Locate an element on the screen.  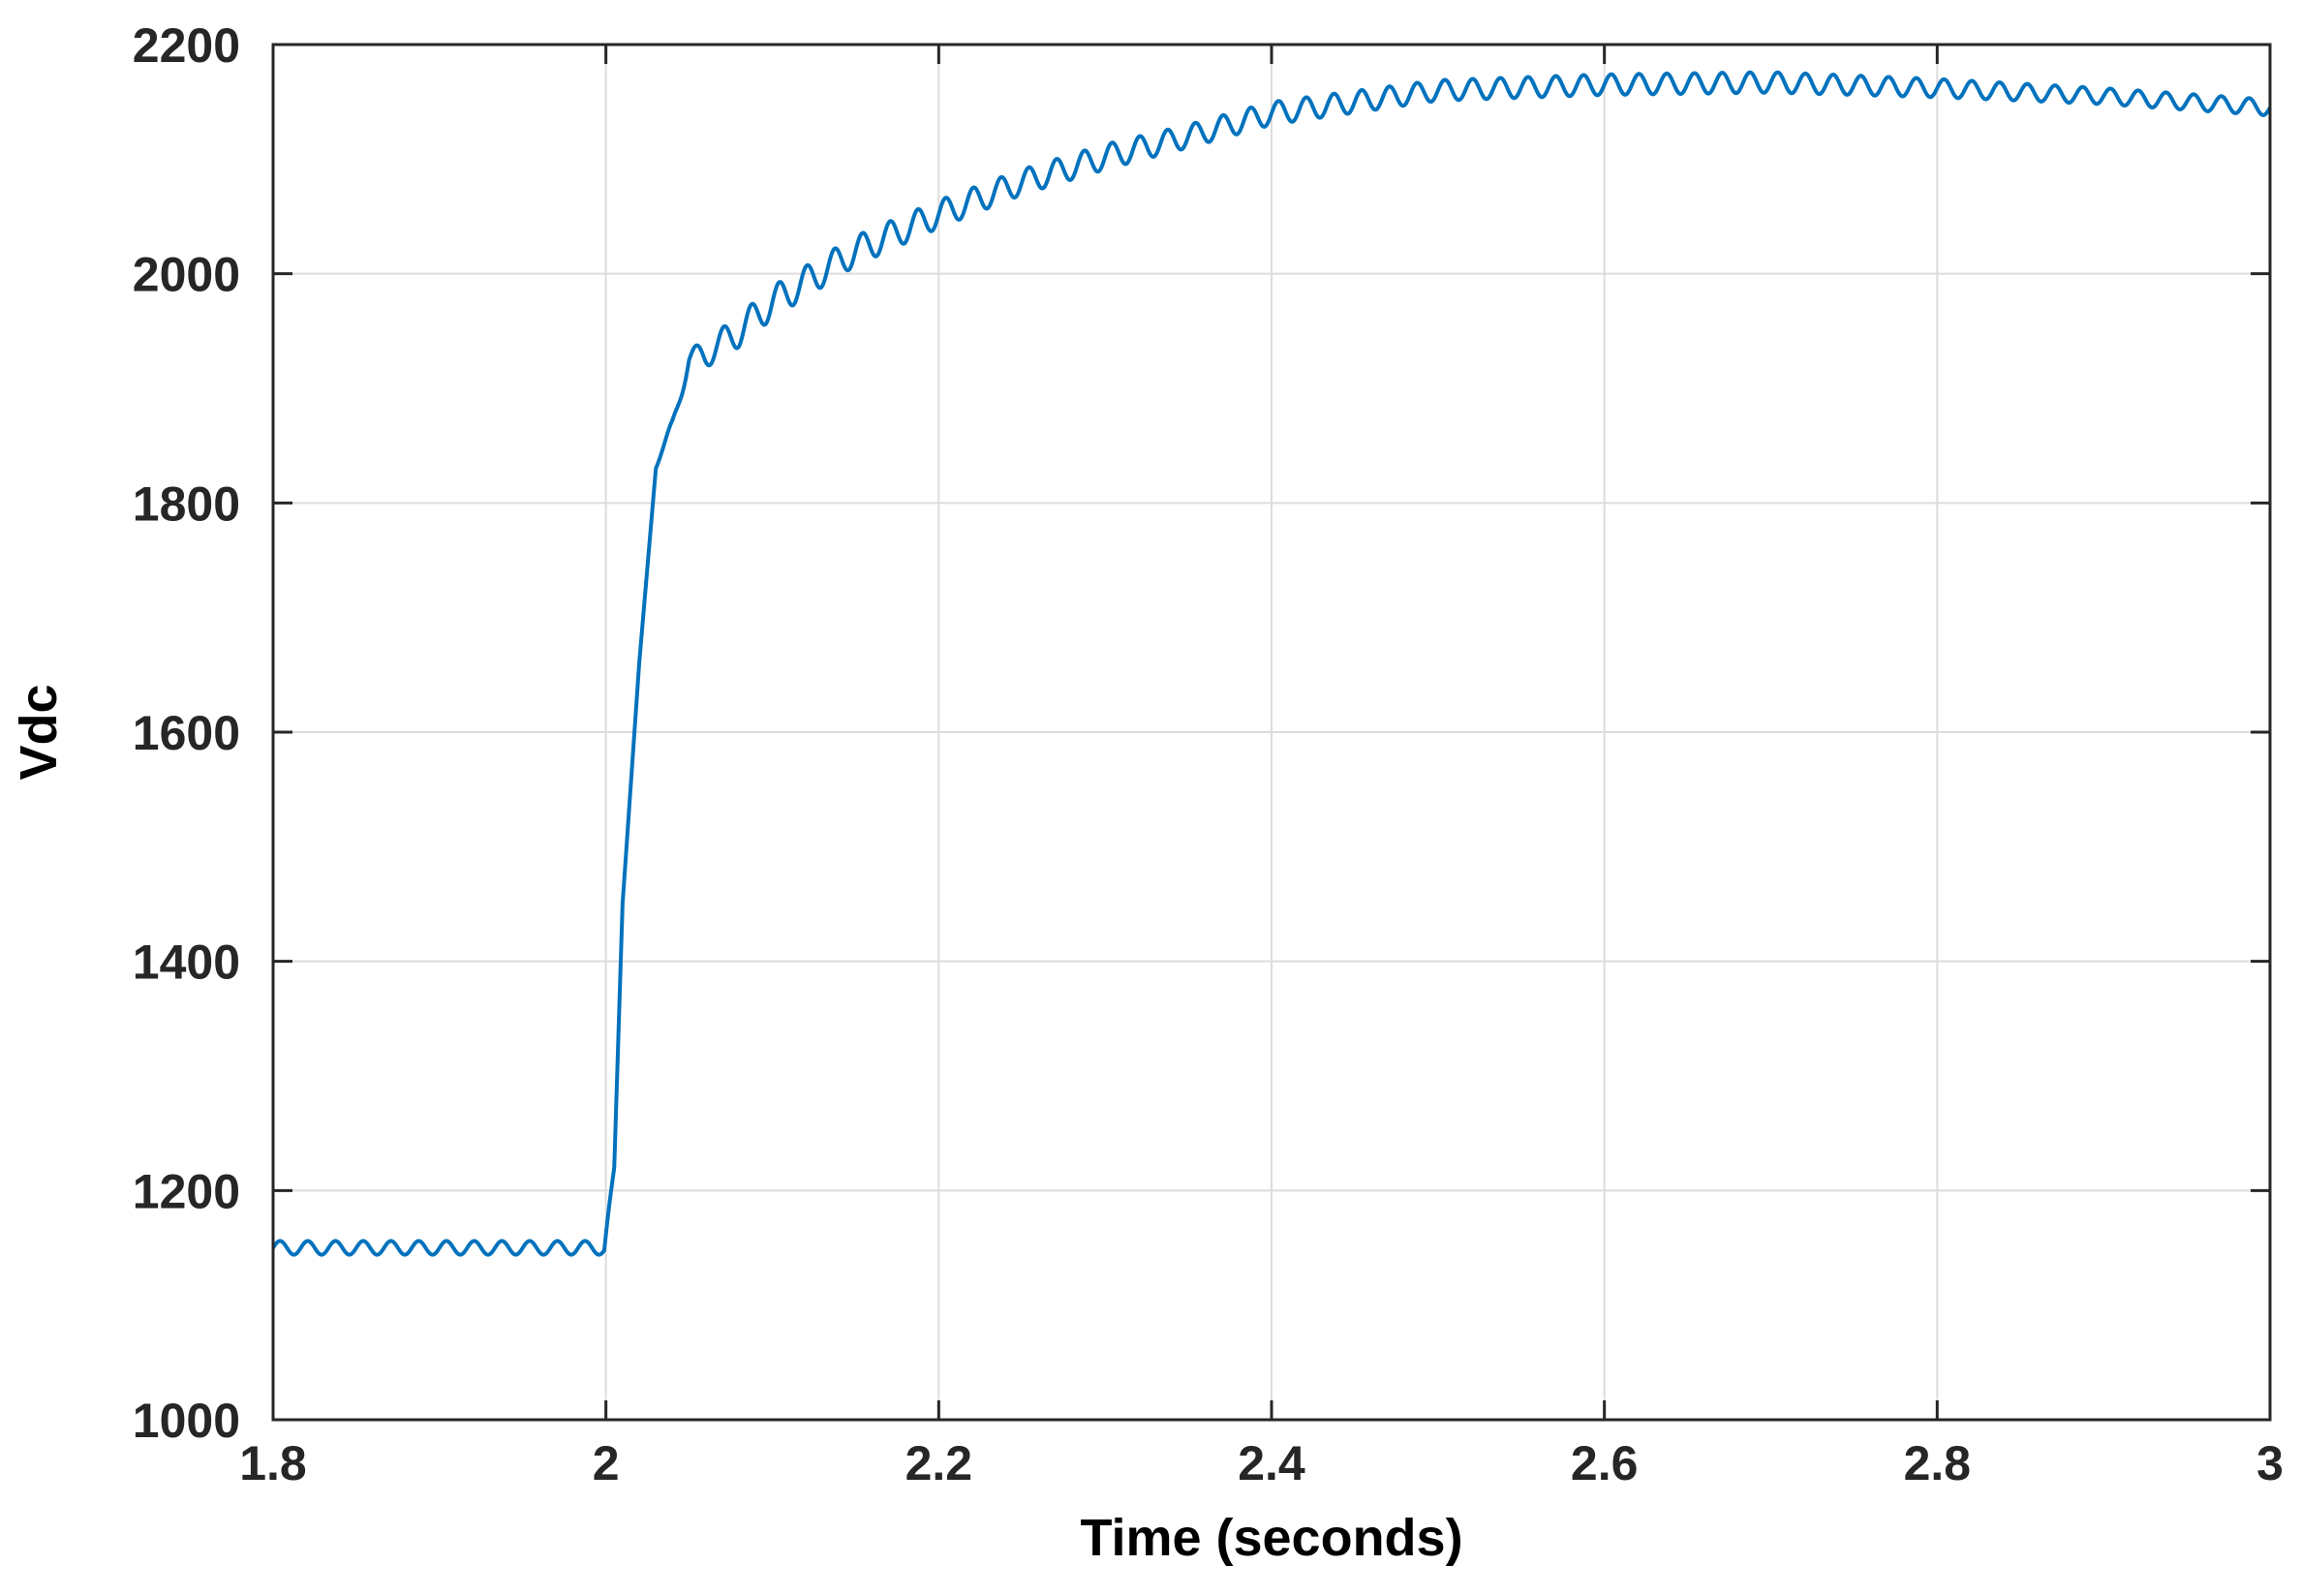
y-tick-label: 1800 is located at coordinates (186, 503).